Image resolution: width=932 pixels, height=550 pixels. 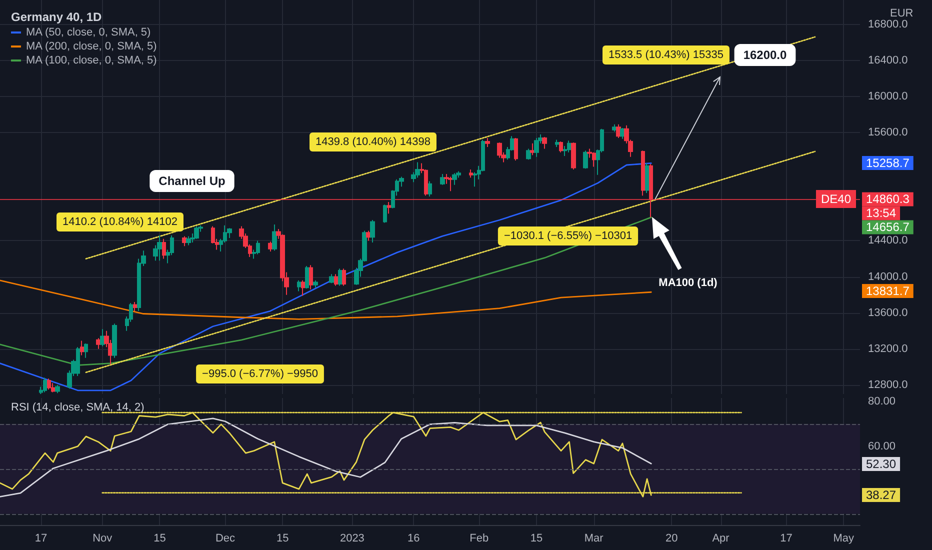 What do you see at coordinates (888, 384) in the screenshot?
I see `y-tick-label: 12800.0` at bounding box center [888, 384].